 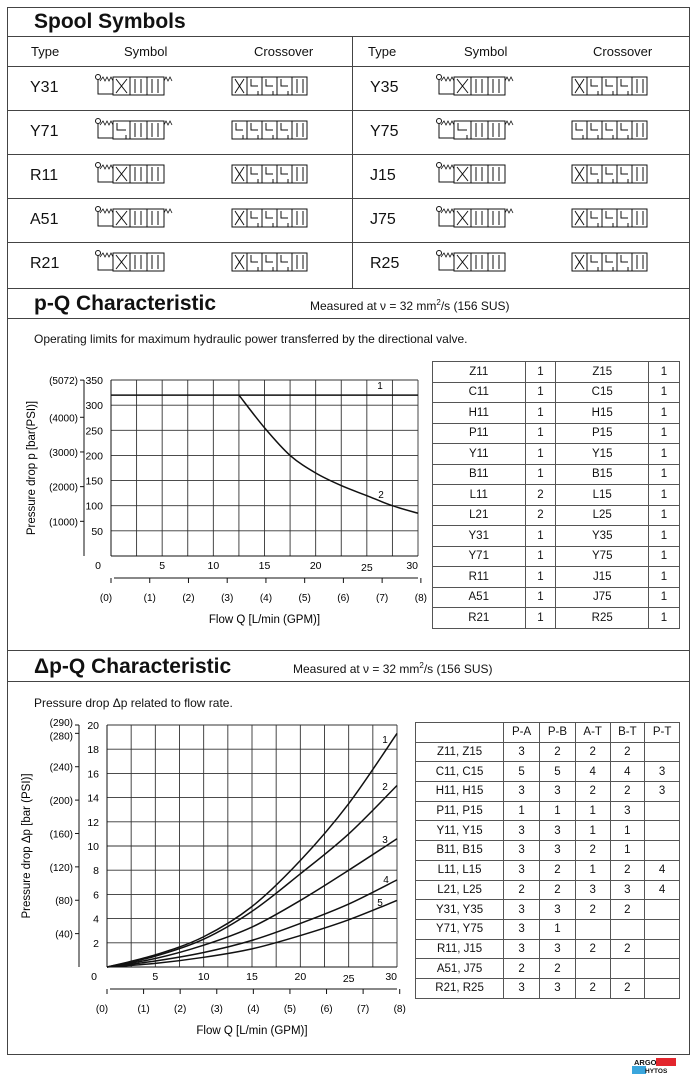 What do you see at coordinates (64, 935) in the screenshot?
I see `psi-tick-label: (40)` at bounding box center [64, 935].